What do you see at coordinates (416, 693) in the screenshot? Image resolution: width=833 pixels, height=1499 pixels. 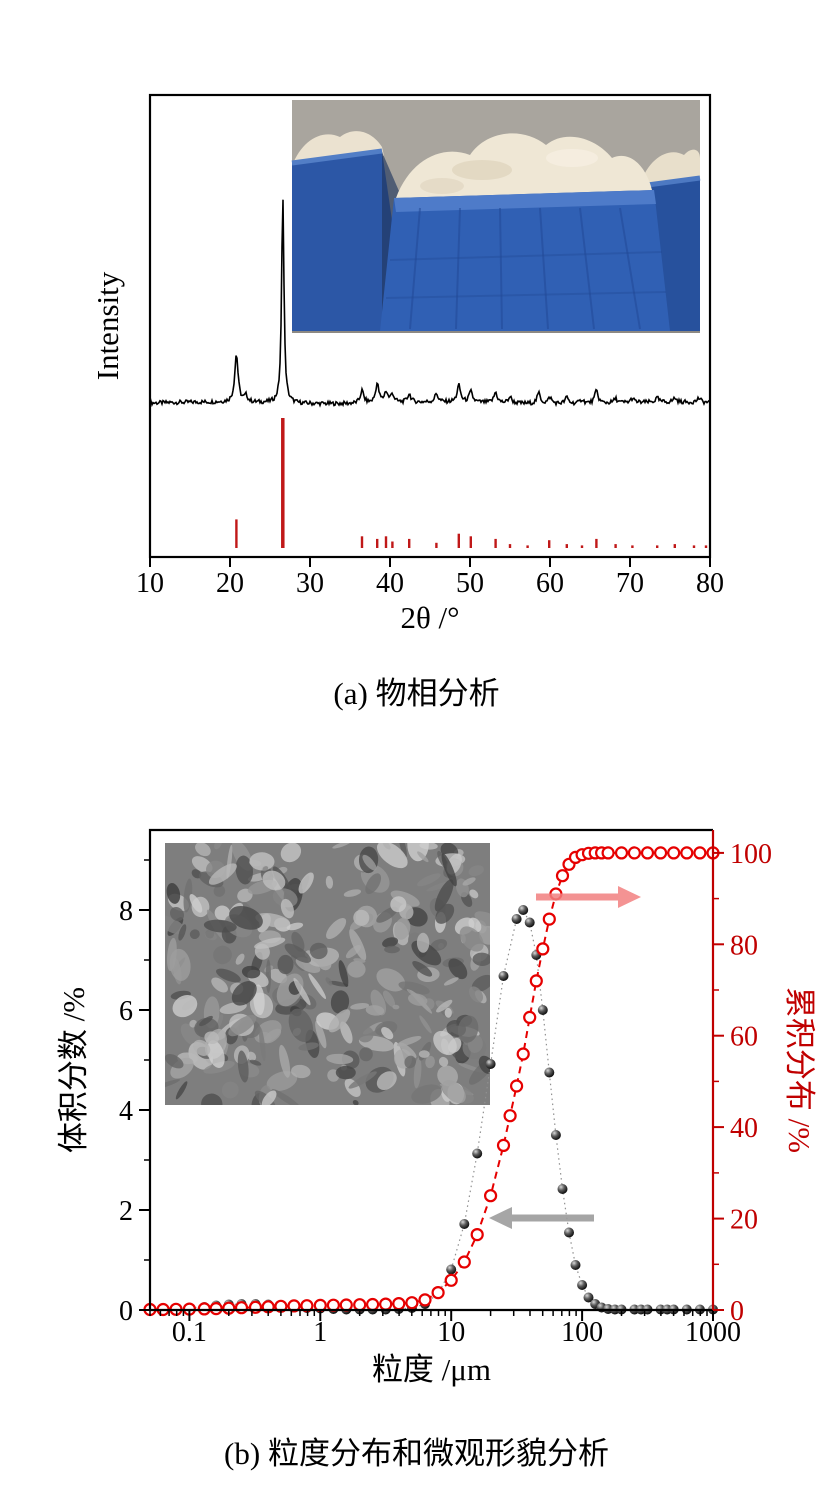 I see `caption-a: (a) 物相分析` at bounding box center [416, 693].